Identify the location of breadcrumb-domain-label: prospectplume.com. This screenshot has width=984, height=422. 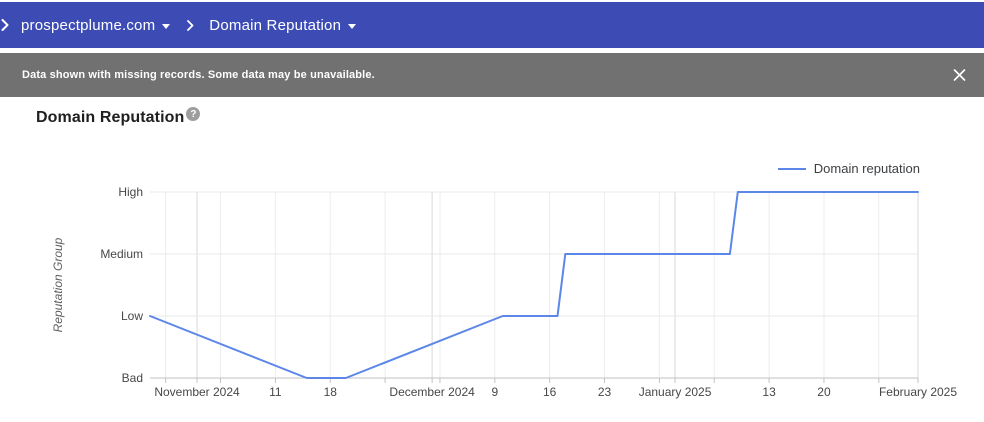
(88, 25).